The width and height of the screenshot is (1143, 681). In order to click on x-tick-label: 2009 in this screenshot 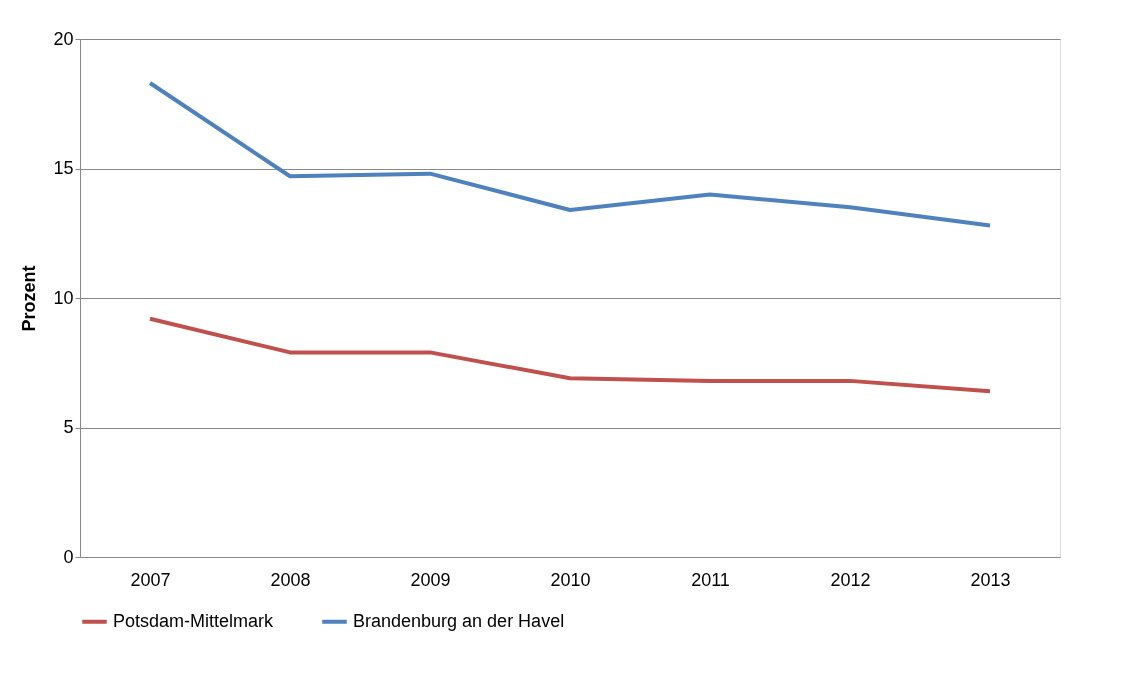, I will do `click(430, 579)`.